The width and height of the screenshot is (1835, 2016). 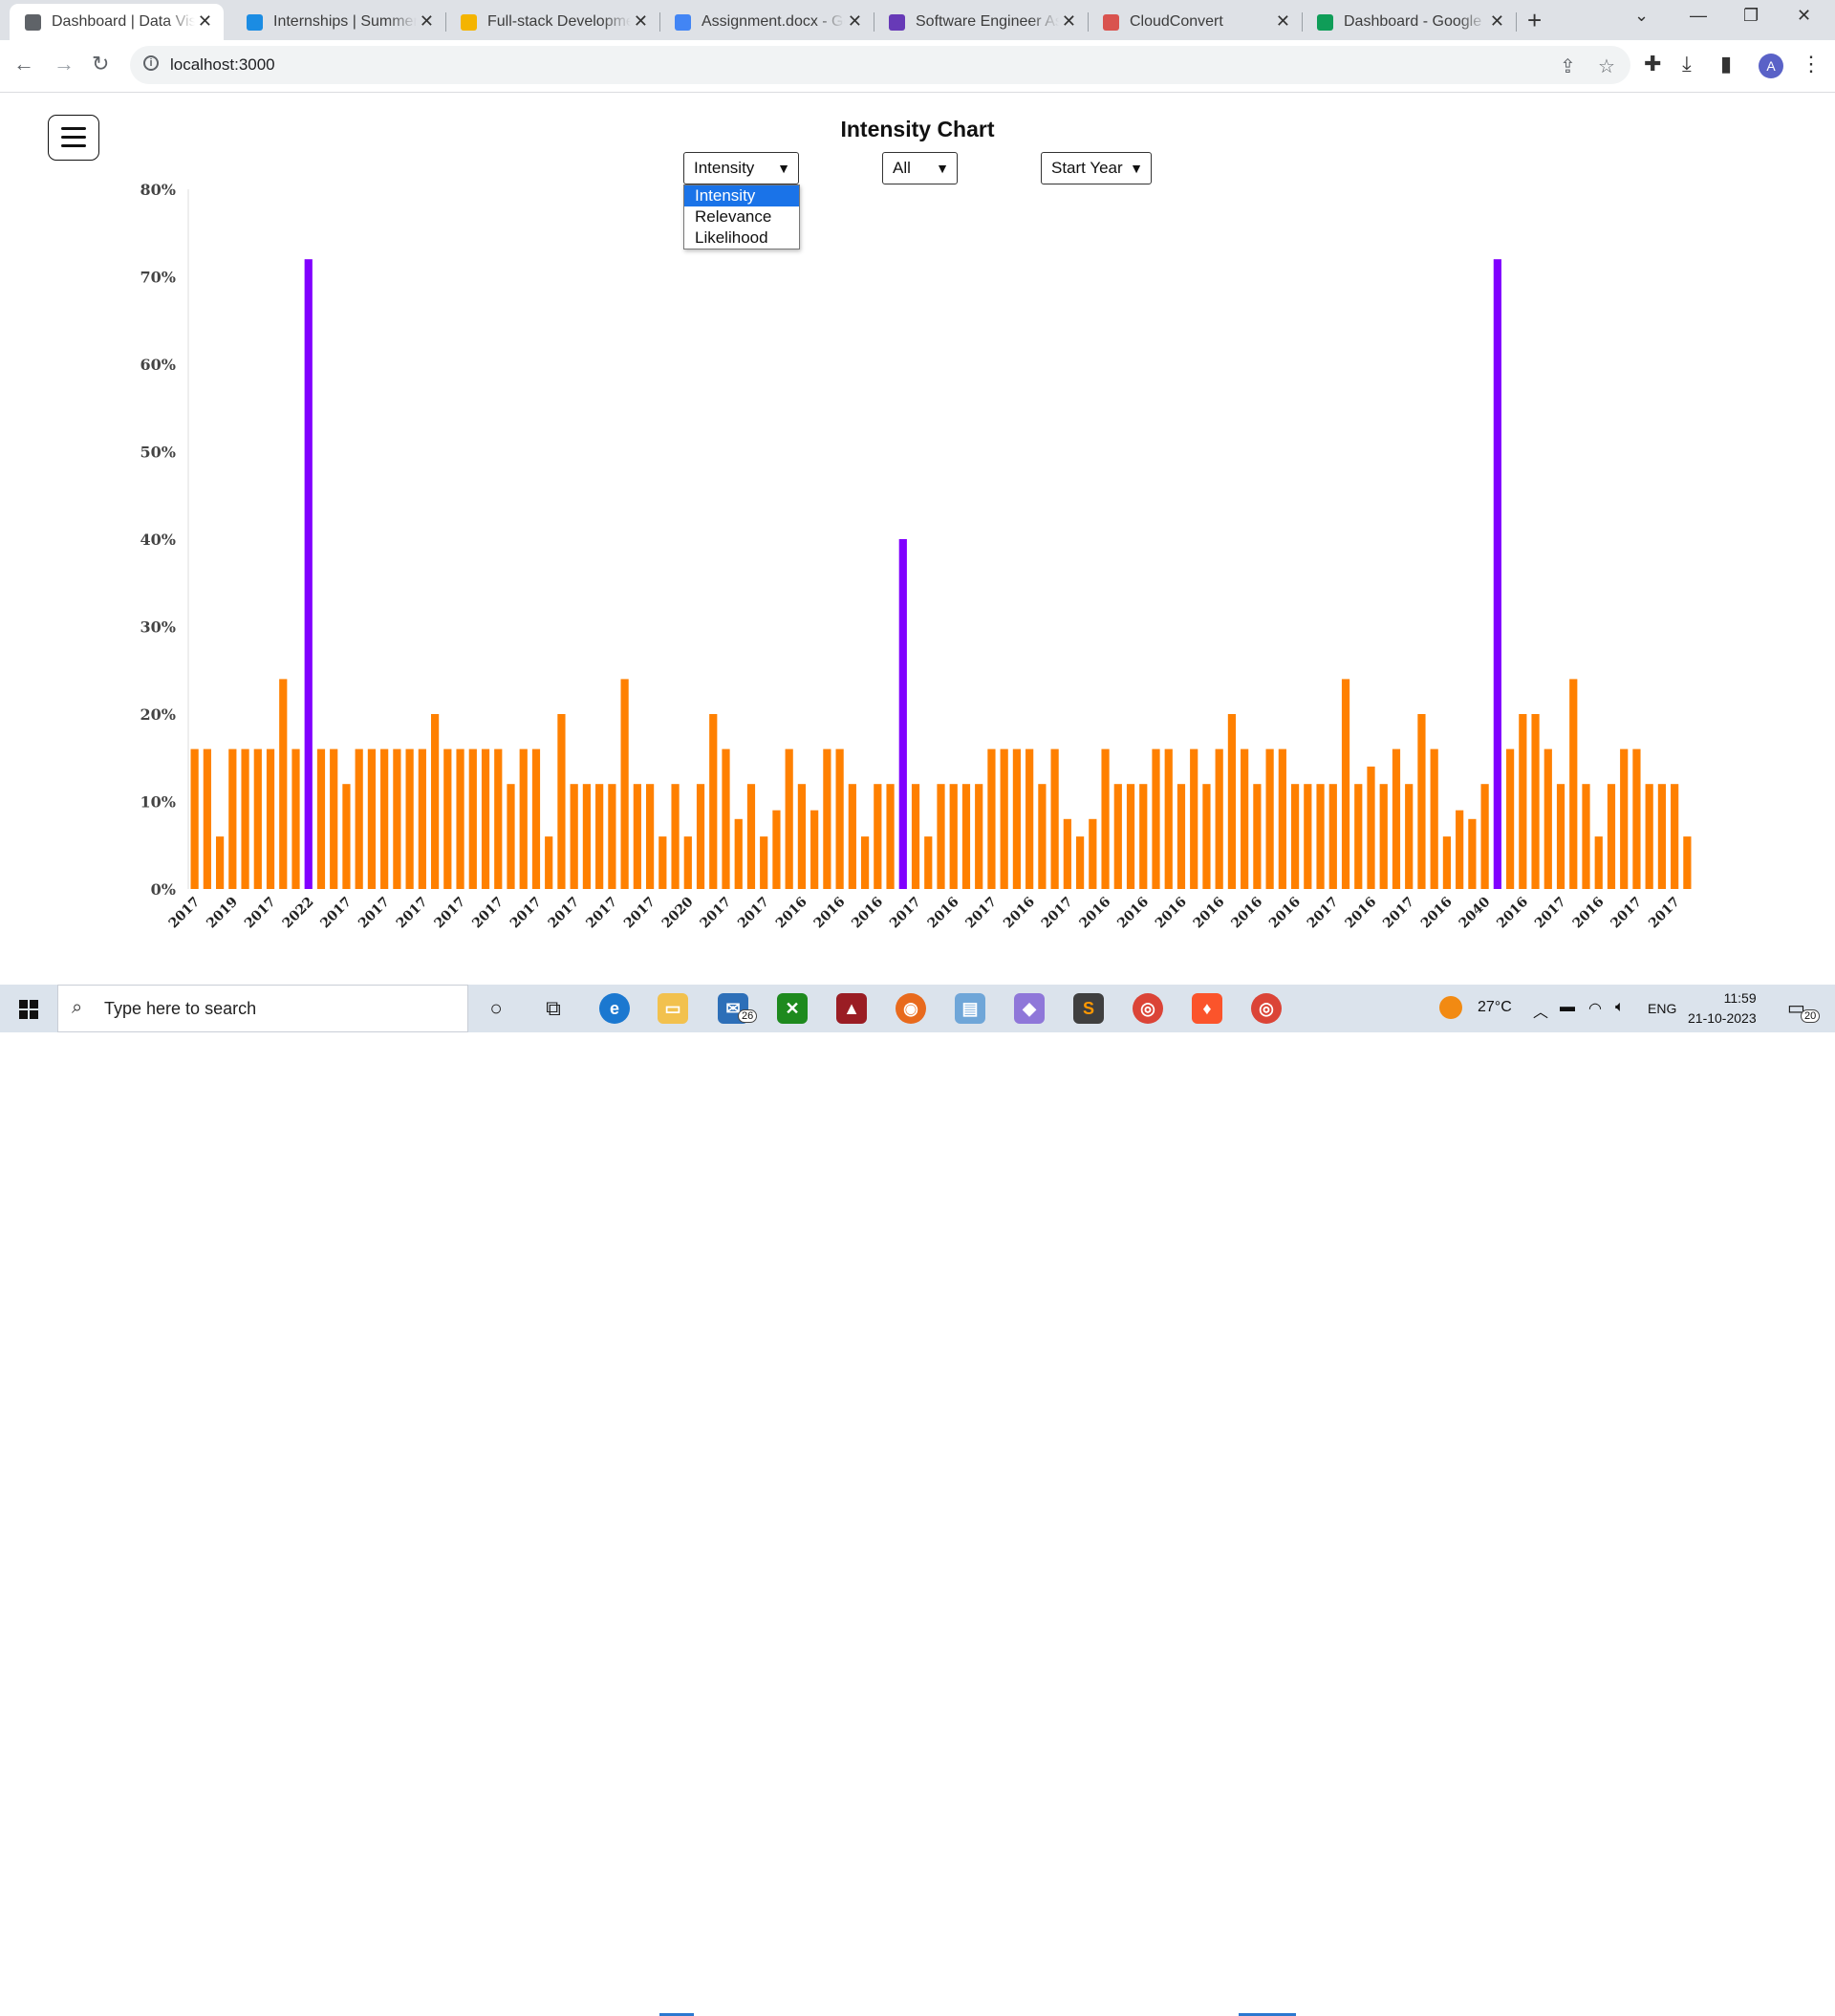 What do you see at coordinates (1653, 64) in the screenshot?
I see `extensions-icon: ✚` at bounding box center [1653, 64].